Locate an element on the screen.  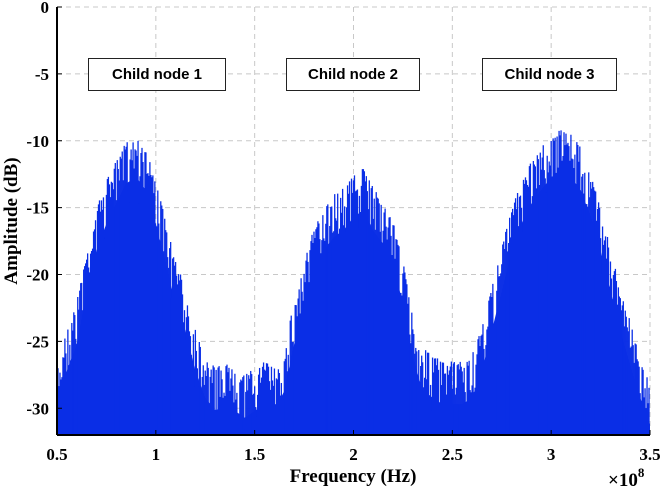
x-tick-label: 0.5 is located at coordinates (56, 454).